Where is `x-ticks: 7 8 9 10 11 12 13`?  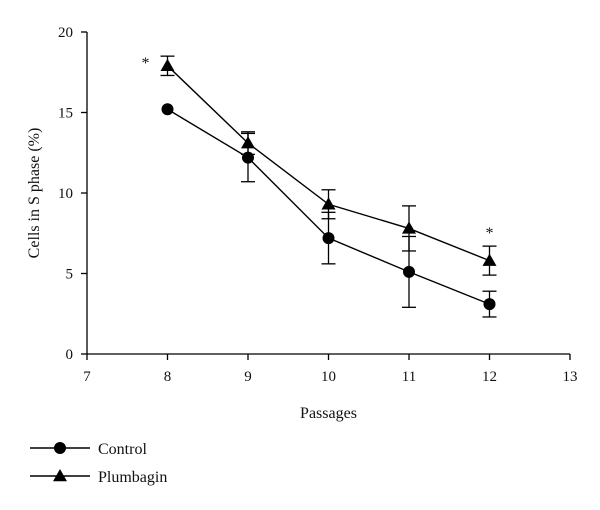 x-ticks: 7 8 9 10 11 12 13 is located at coordinates (330, 369).